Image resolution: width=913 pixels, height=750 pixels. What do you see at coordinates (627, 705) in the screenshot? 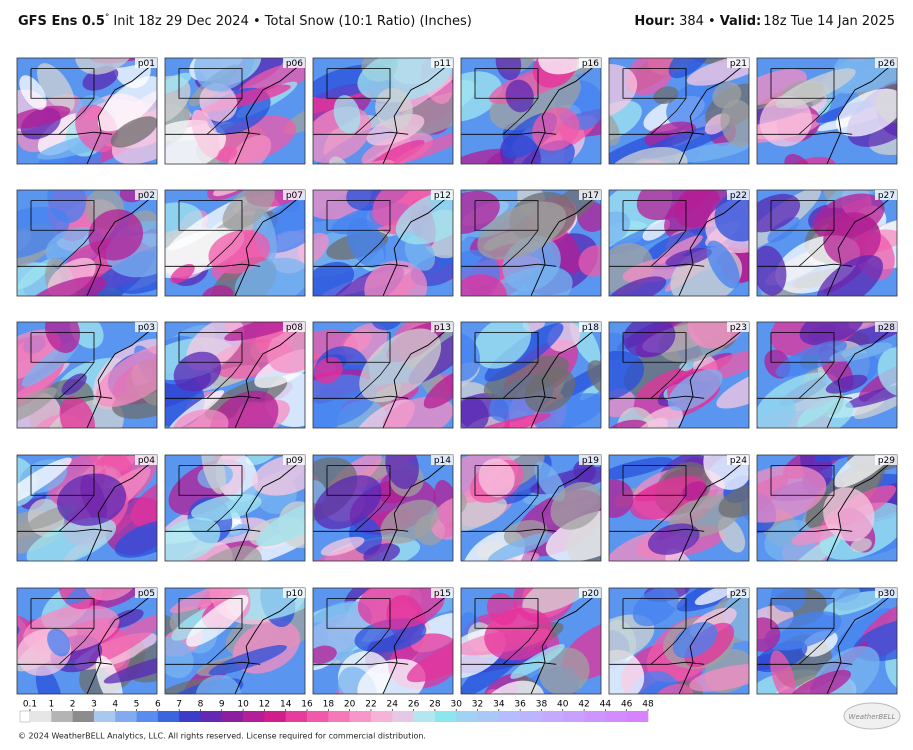
I see `colorbar-label: 46` at bounding box center [627, 705].